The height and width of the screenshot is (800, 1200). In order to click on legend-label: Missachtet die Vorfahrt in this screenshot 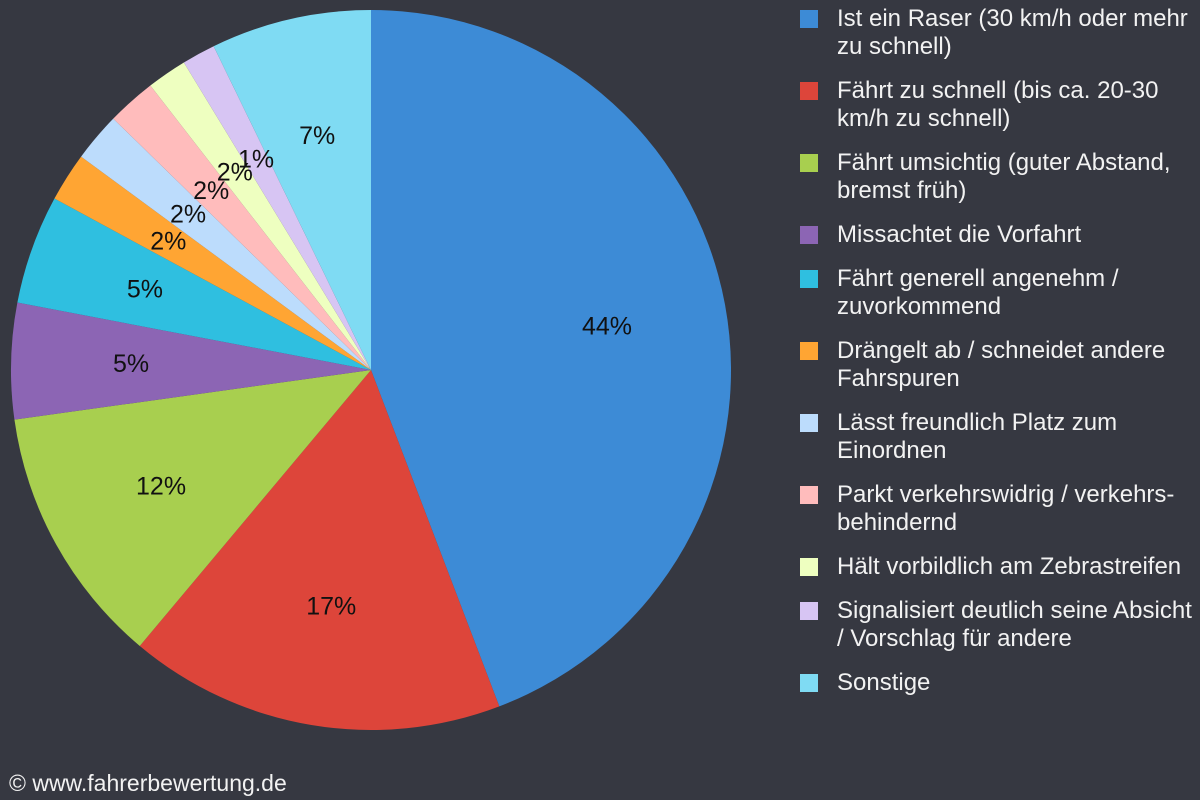, I will do `click(959, 234)`.